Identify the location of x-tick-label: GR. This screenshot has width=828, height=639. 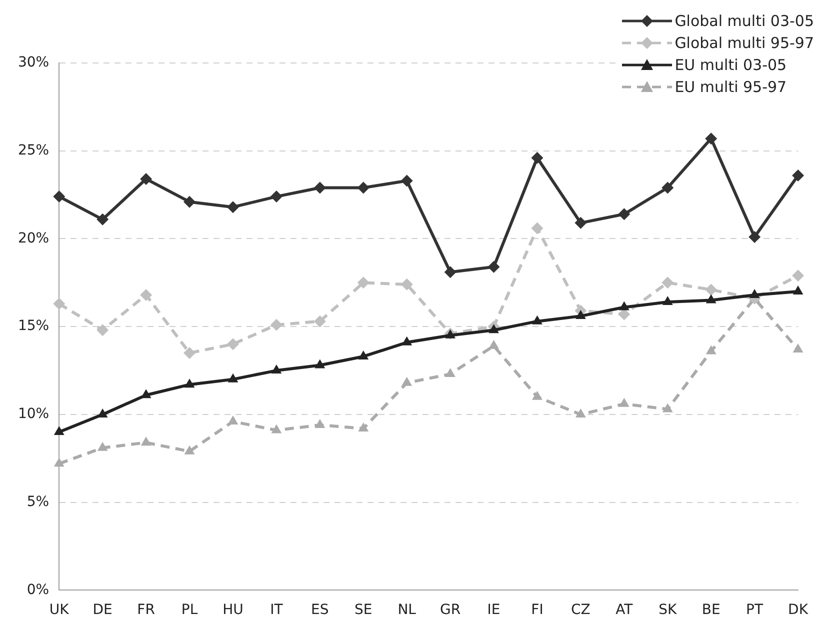
(450, 610).